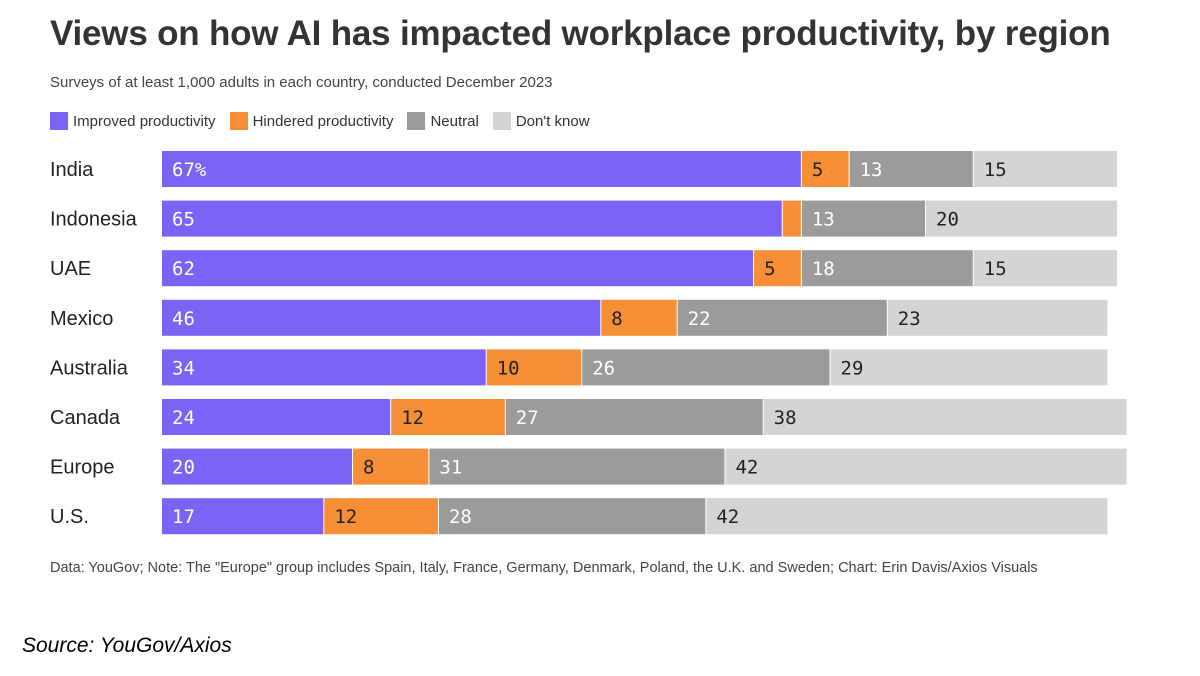 The image size is (1200, 676). I want to click on value-label-indonesia-series-0: 65, so click(183, 220).